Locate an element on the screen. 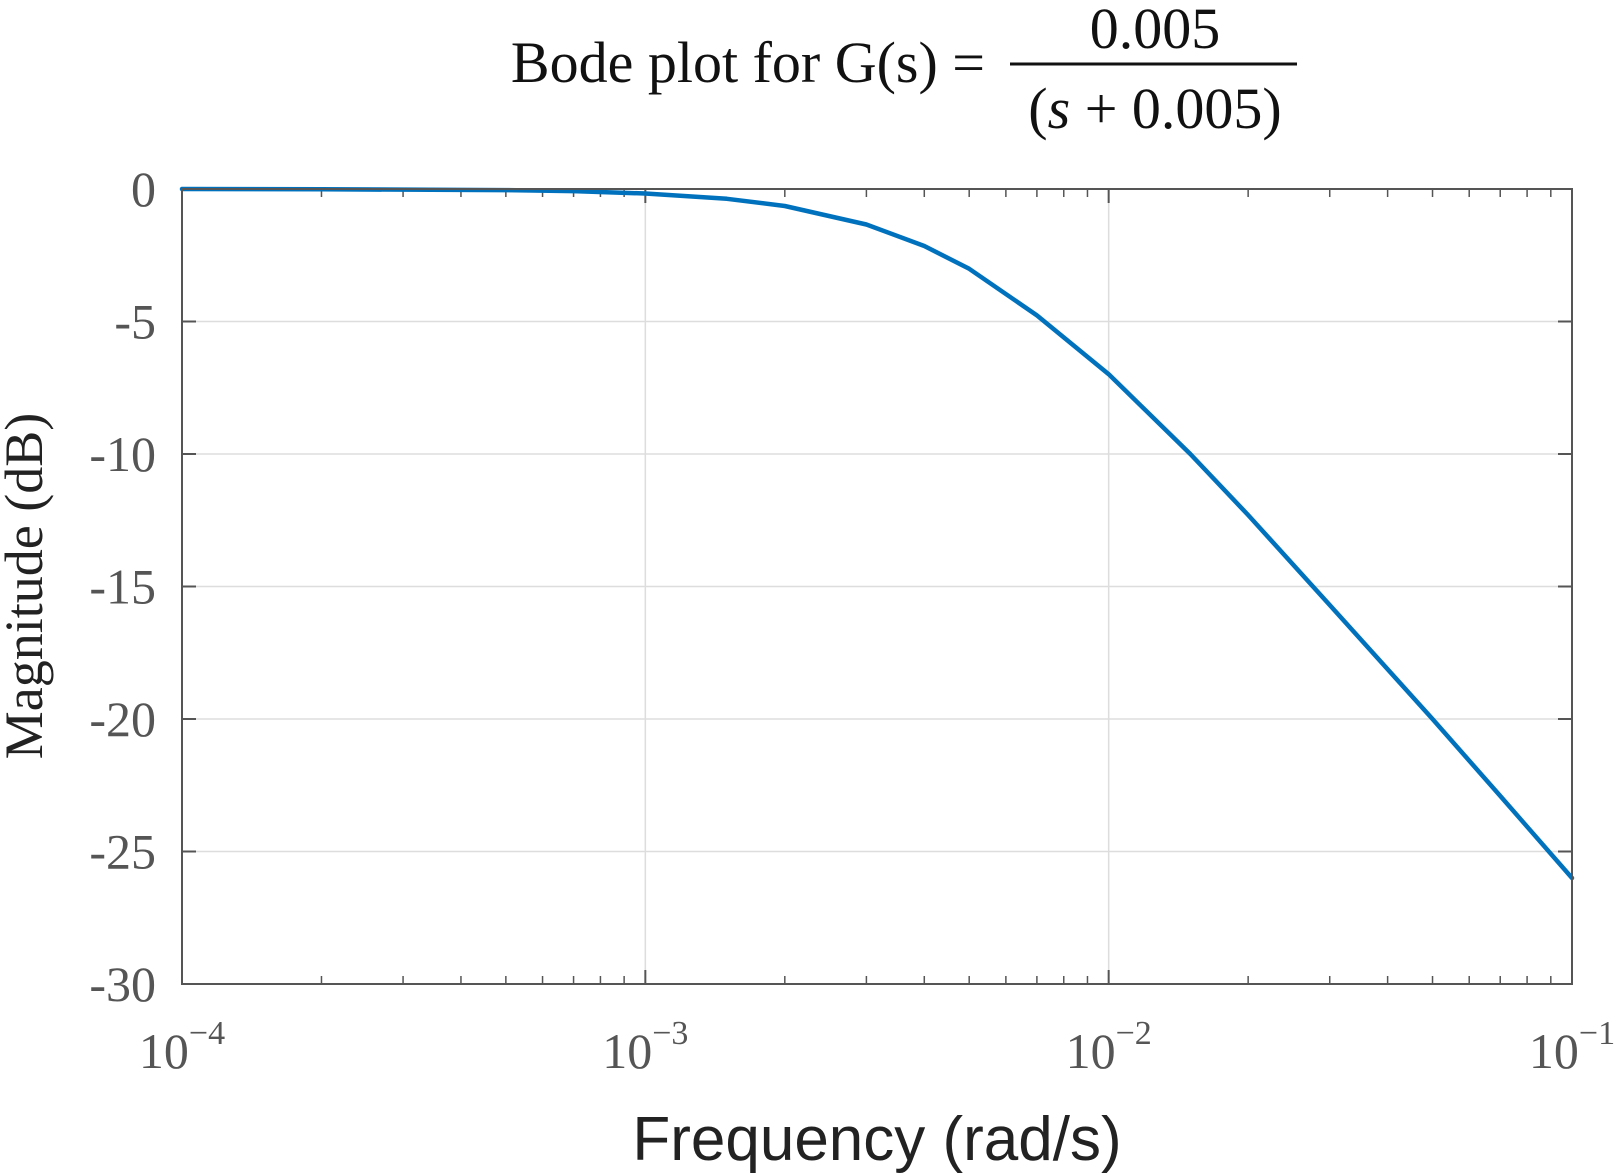 Image resolution: width=1624 pixels, height=1174 pixels. title-prefix: Bode plot for G(s) = is located at coordinates (748, 62).